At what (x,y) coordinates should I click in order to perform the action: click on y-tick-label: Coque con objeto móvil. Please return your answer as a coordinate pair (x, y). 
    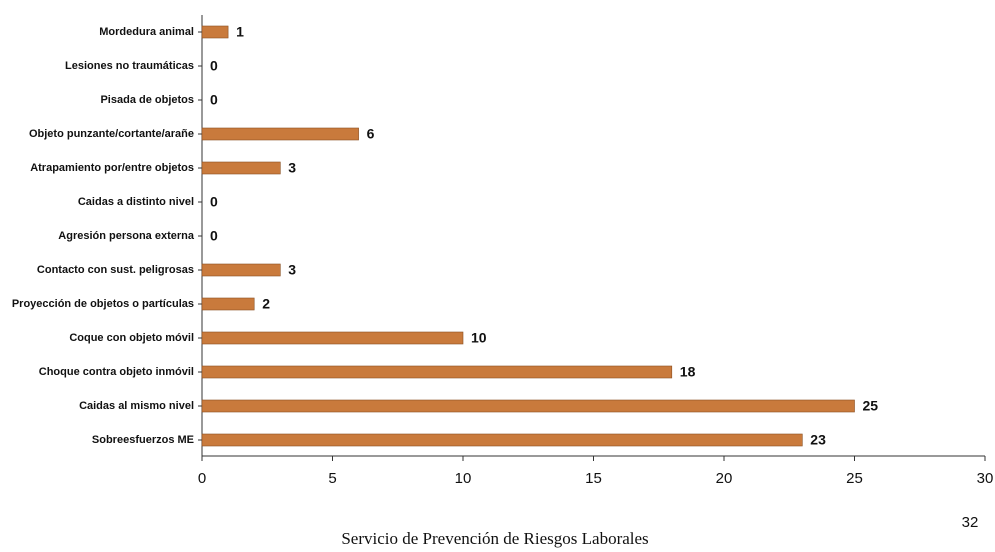
    Looking at the image, I should click on (131, 338).